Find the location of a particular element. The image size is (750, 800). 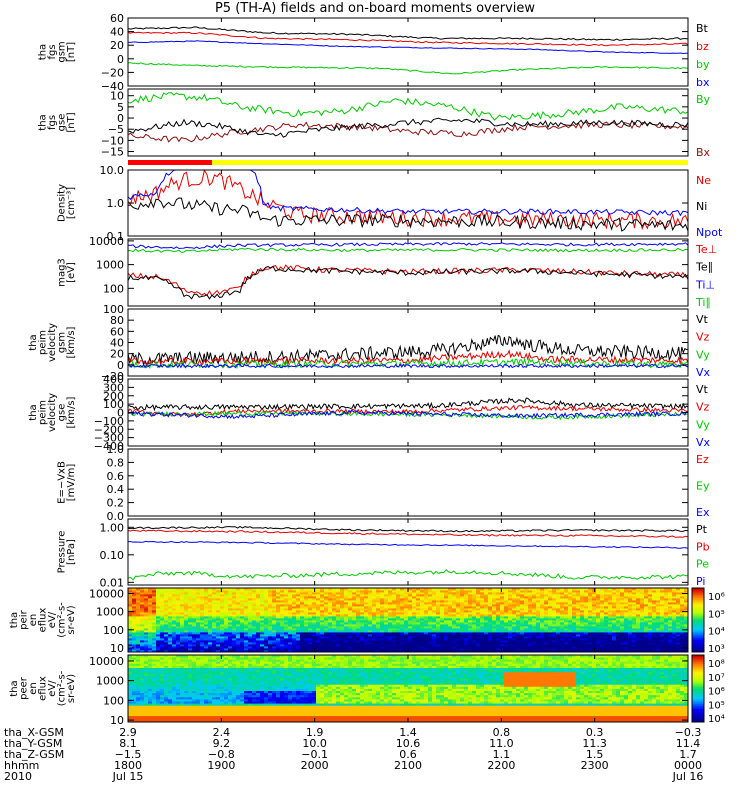

series-line-Pt is located at coordinates (408, 529).